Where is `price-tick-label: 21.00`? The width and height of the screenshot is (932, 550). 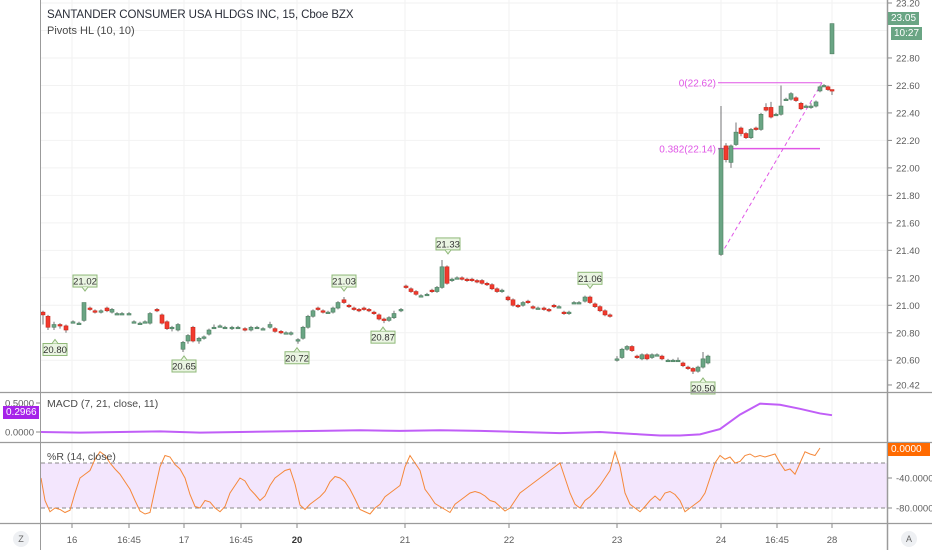
price-tick-label: 21.00 is located at coordinates (908, 306).